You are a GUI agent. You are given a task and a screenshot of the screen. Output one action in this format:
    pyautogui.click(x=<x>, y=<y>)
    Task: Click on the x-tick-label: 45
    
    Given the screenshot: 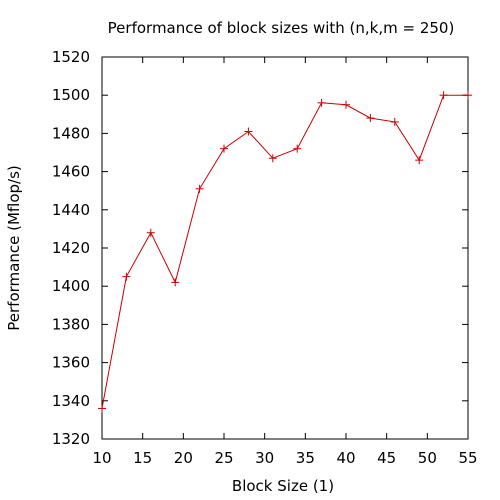 What is the action you would take?
    pyautogui.click(x=386, y=458)
    